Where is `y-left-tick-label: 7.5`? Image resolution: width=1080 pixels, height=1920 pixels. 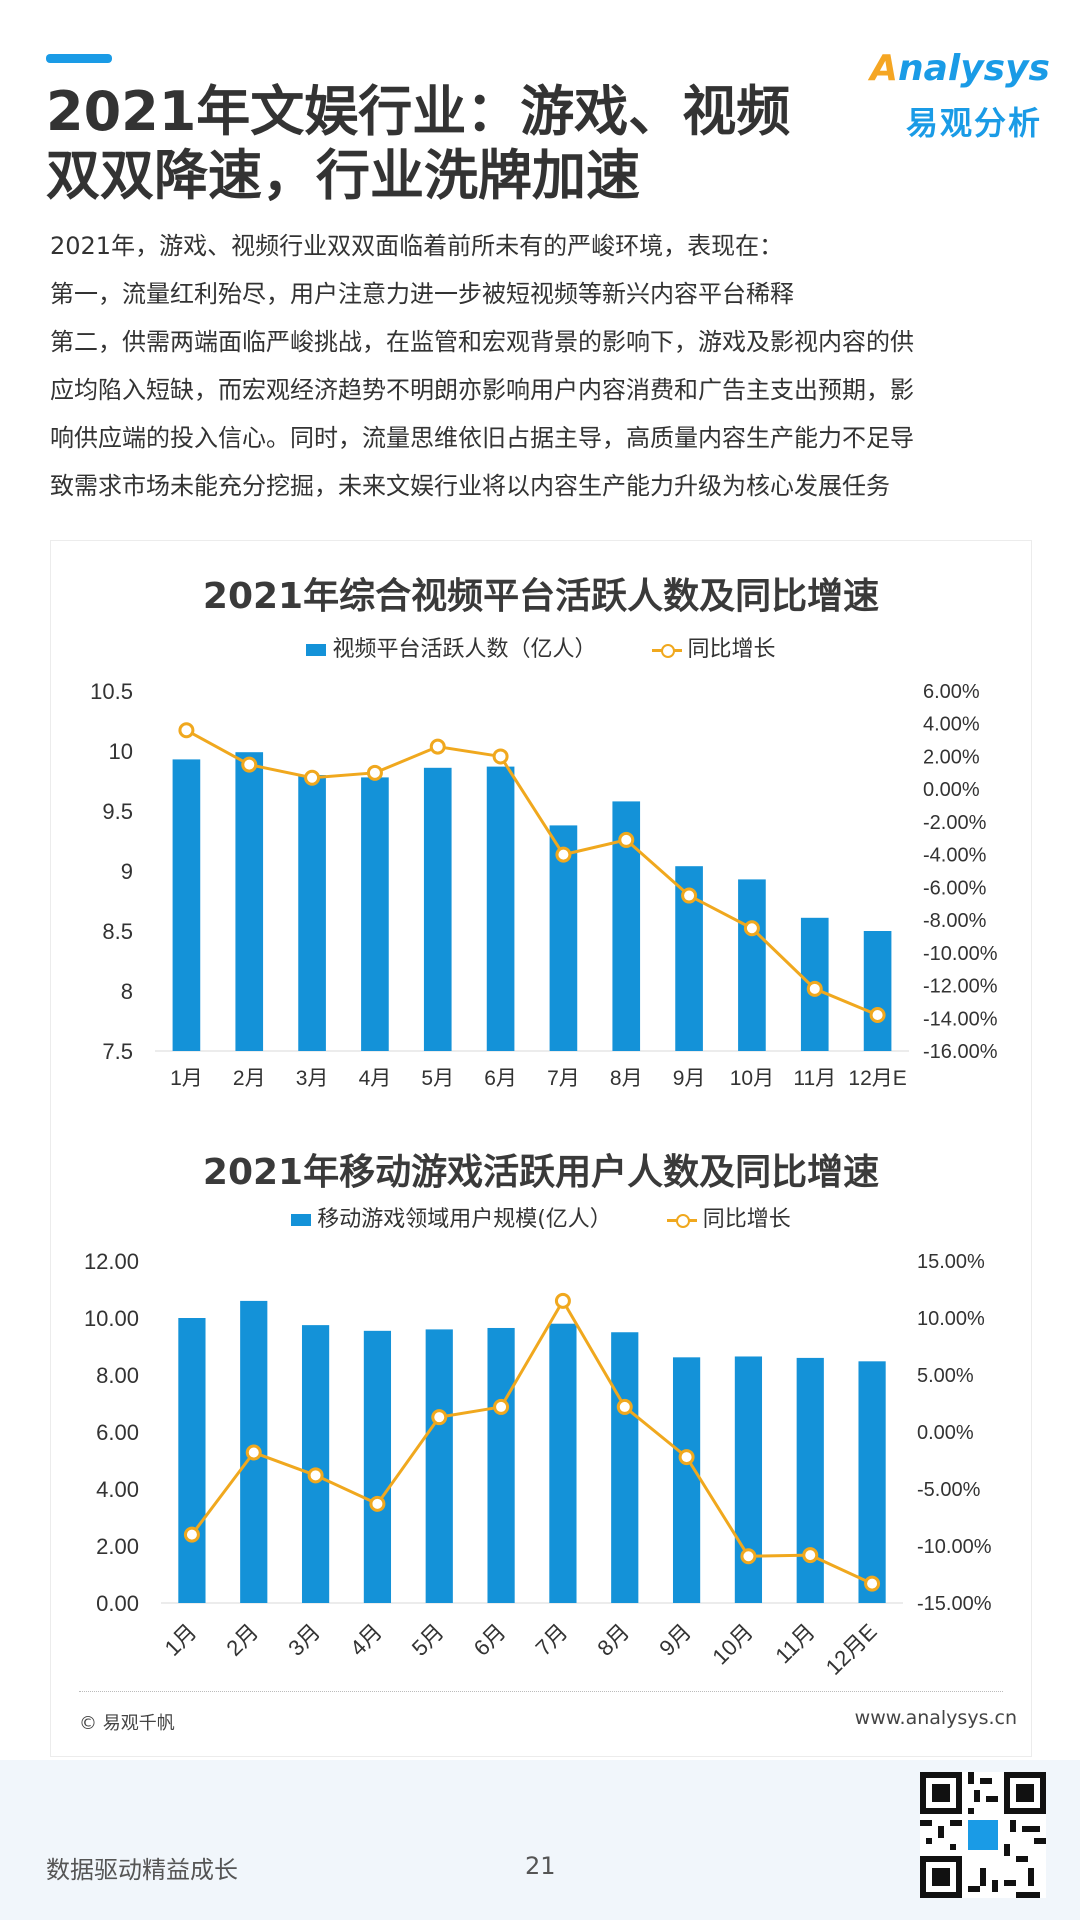 y-left-tick-label: 7.5 is located at coordinates (117, 1051).